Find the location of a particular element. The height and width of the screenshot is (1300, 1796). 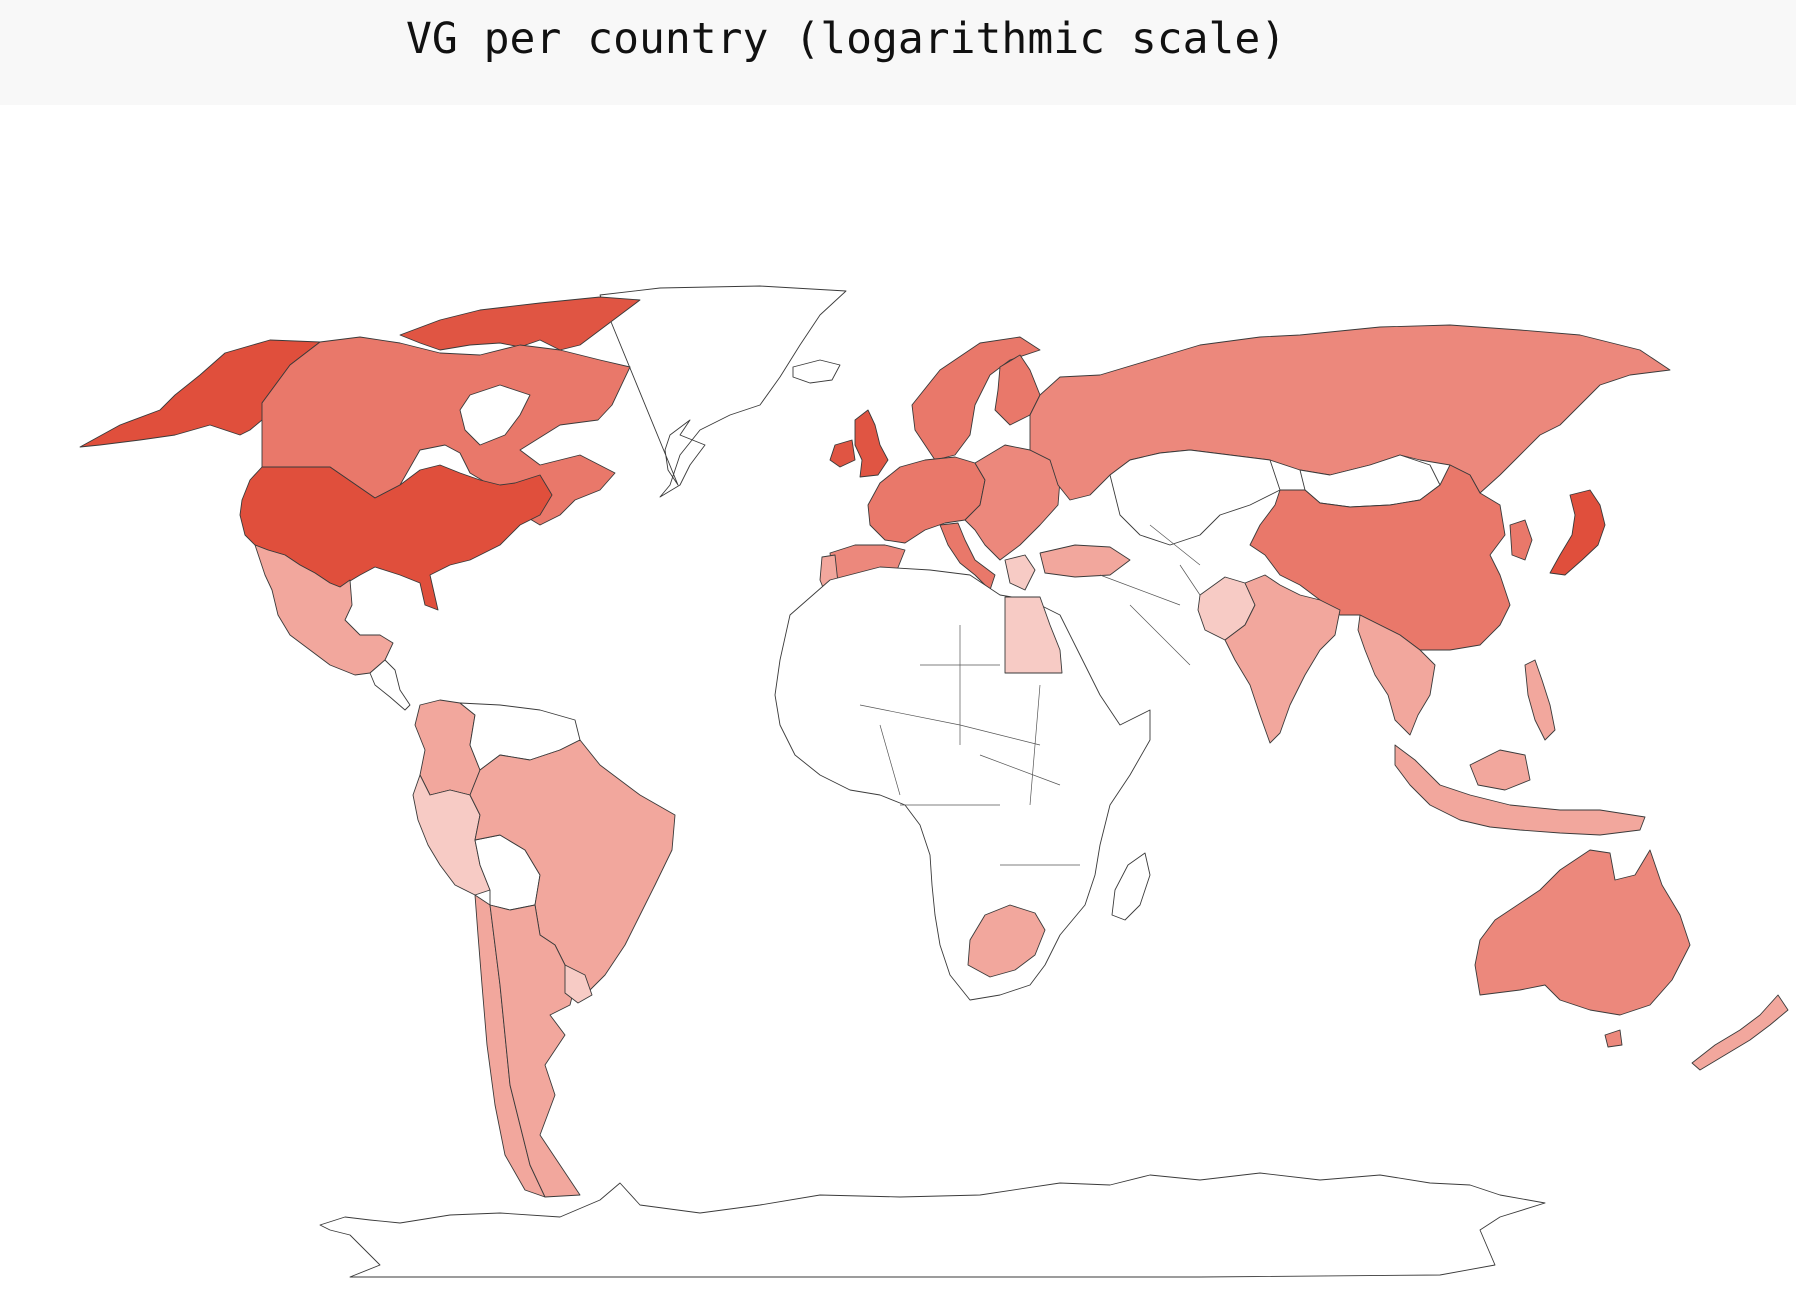

region-southeast-asia is located at coordinates (1396, 675).